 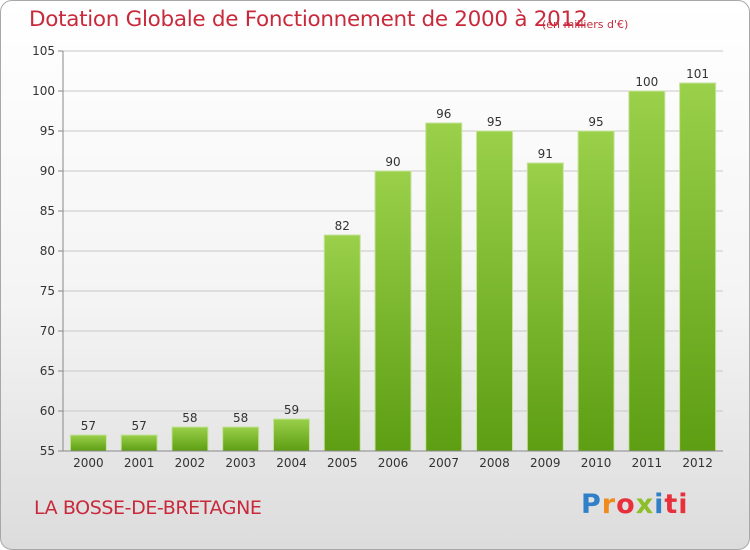 I want to click on bar-2007, so click(x=444, y=287).